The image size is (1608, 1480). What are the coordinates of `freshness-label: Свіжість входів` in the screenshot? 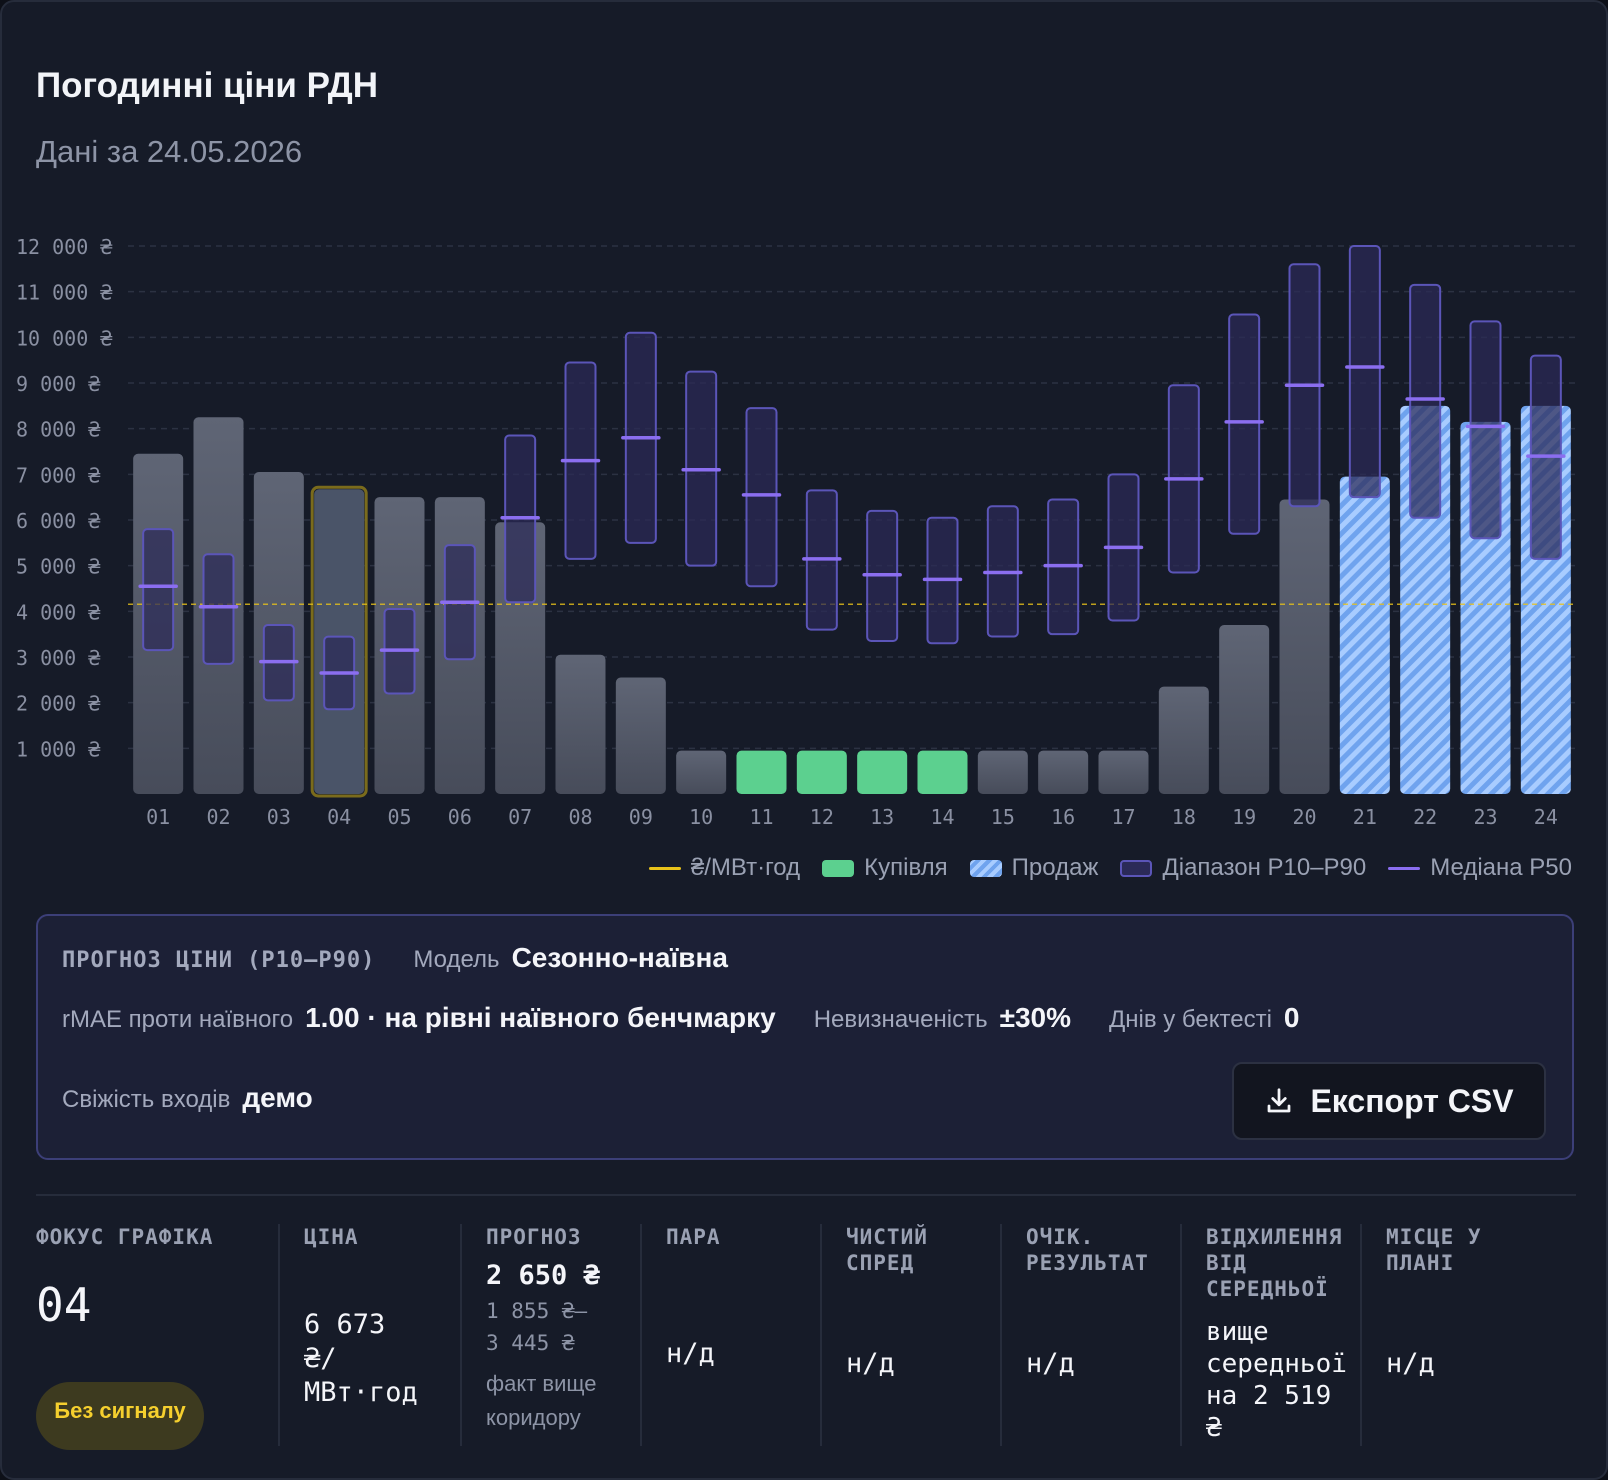 It's located at (146, 1099).